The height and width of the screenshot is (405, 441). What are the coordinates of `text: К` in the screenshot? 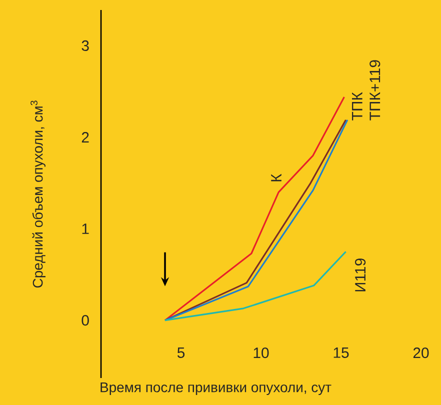 It's located at (276, 178).